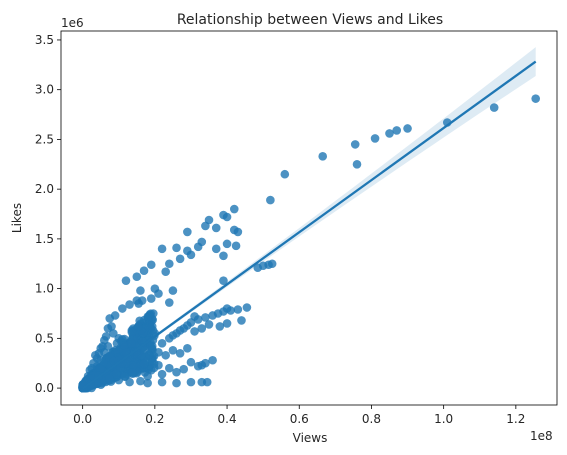  I want to click on chart-title: Relationship between Views and Likes, so click(310, 20).